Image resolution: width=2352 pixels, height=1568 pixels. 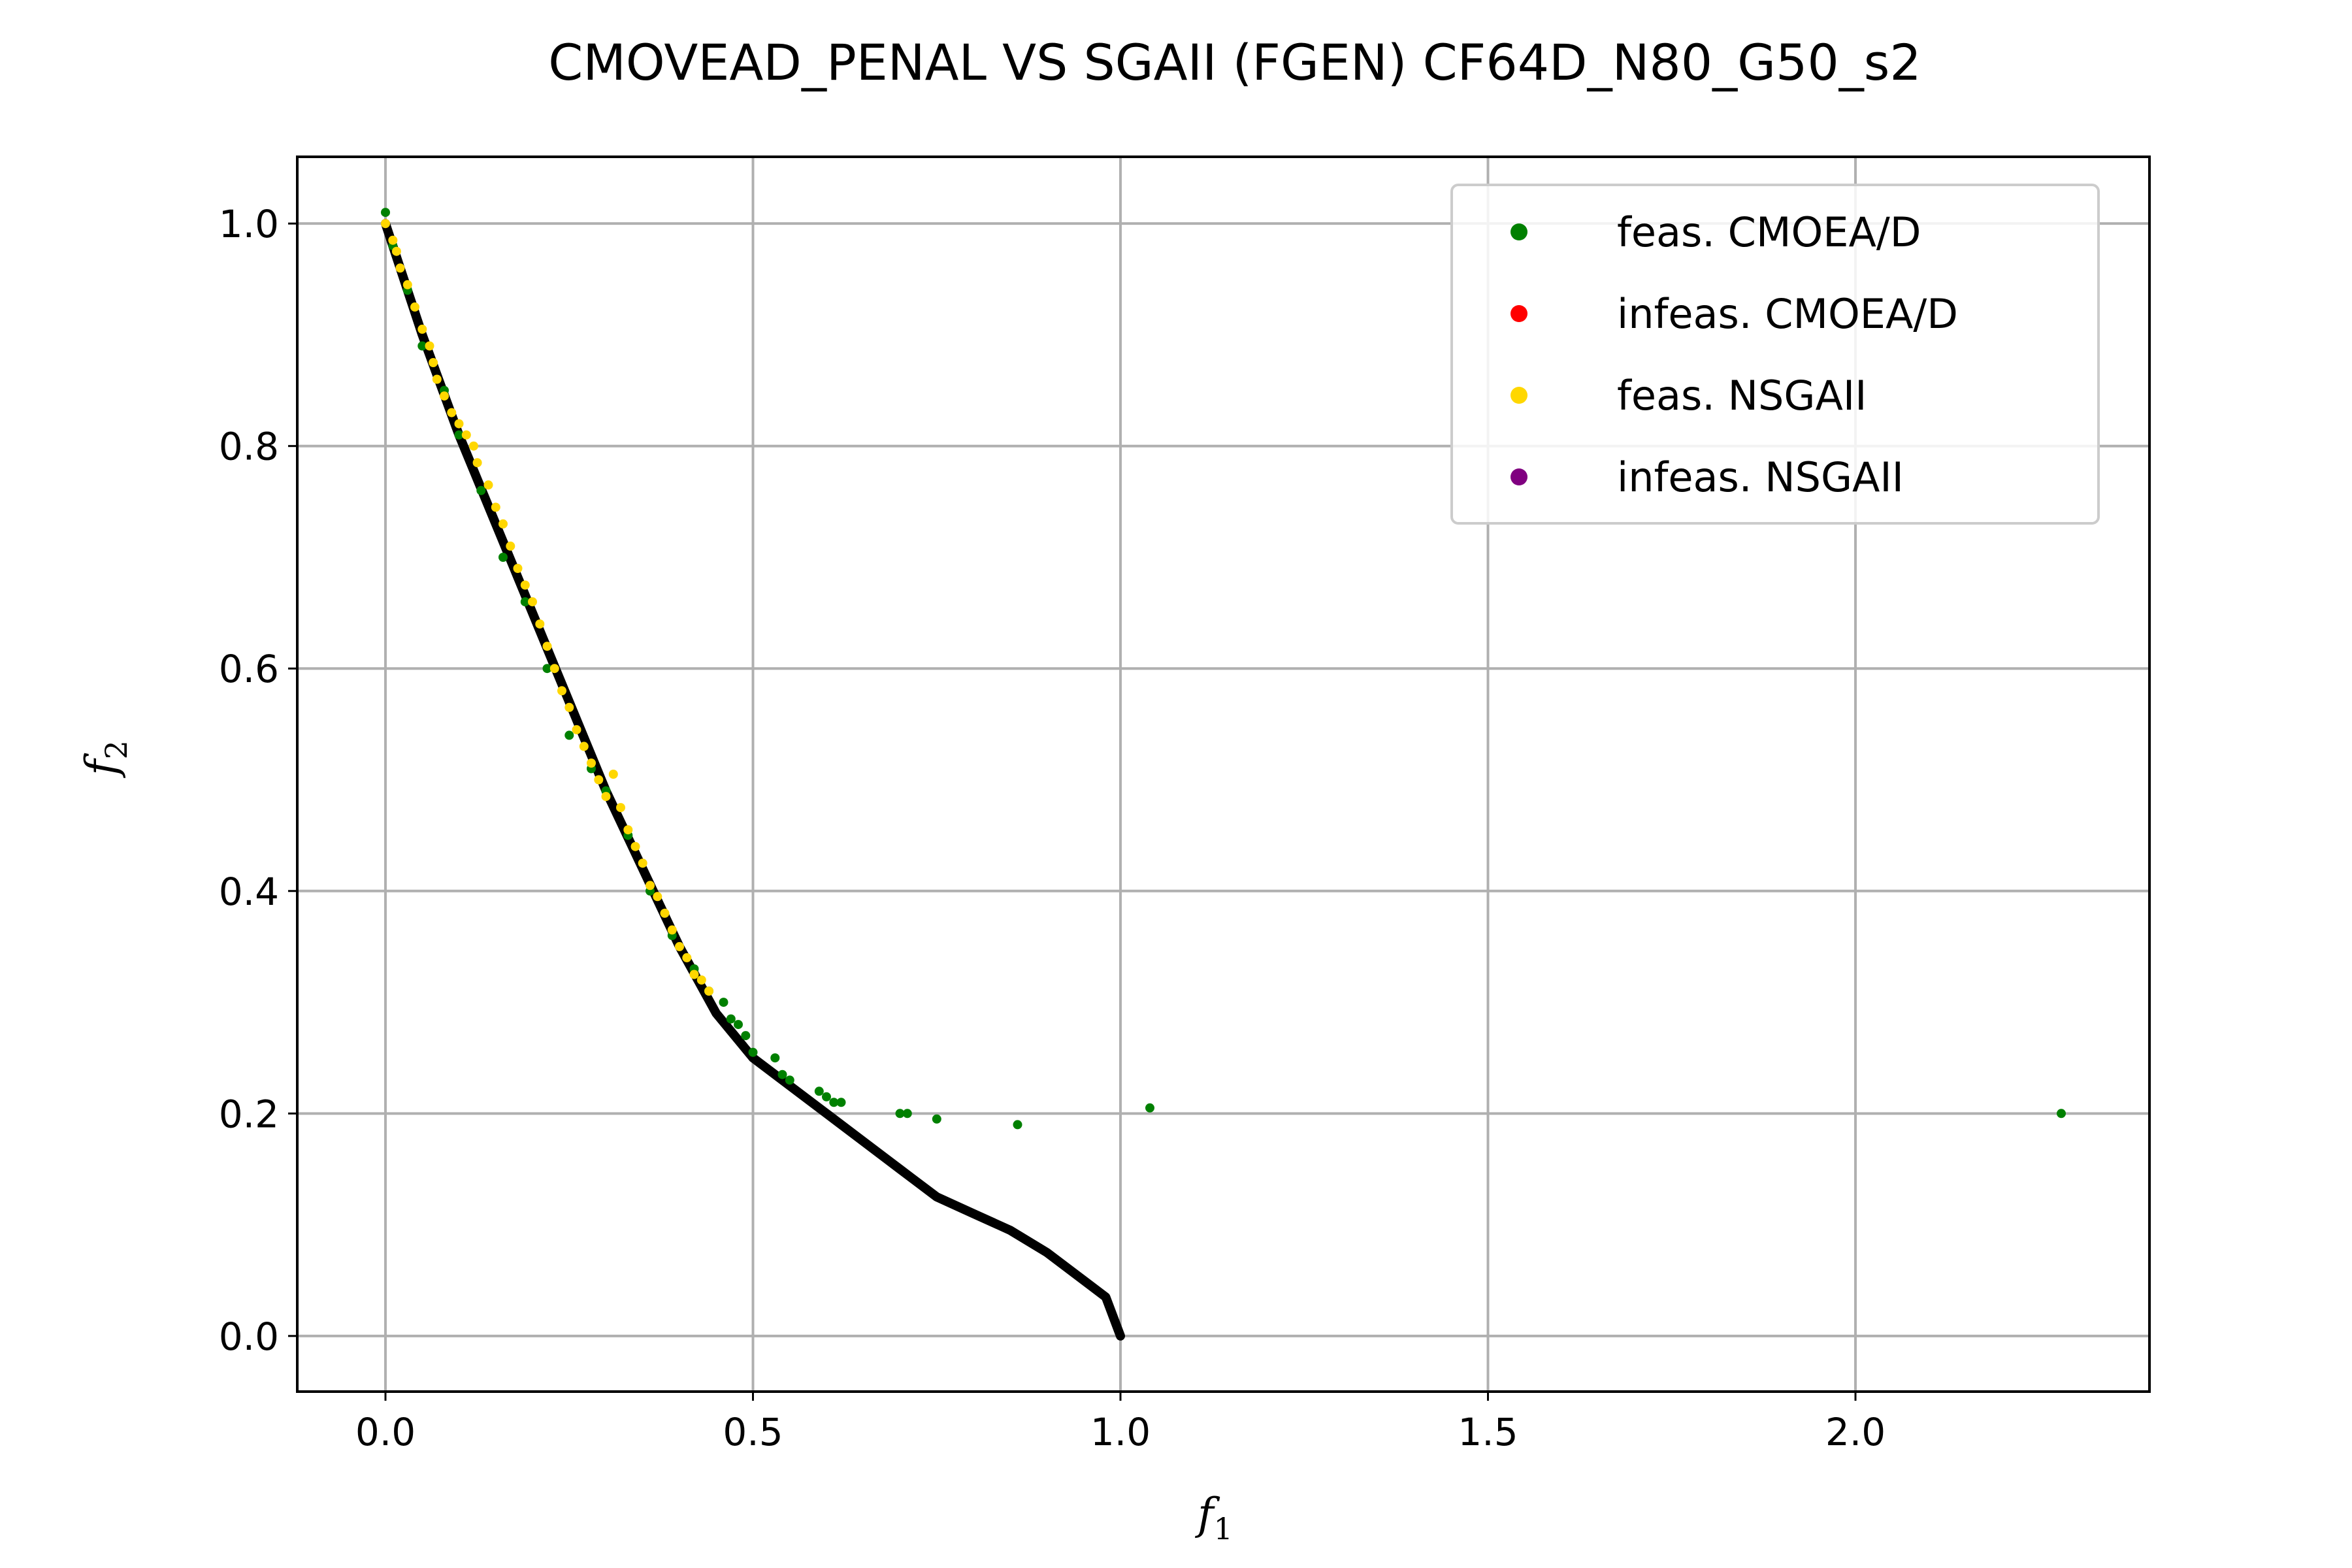 I want to click on x-tick-label: 2.0, so click(x=1855, y=1432).